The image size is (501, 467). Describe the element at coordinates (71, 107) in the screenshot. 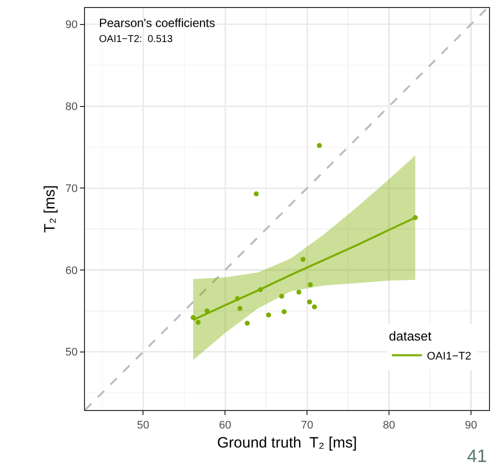

I see `y-tick-label: 80` at that location.